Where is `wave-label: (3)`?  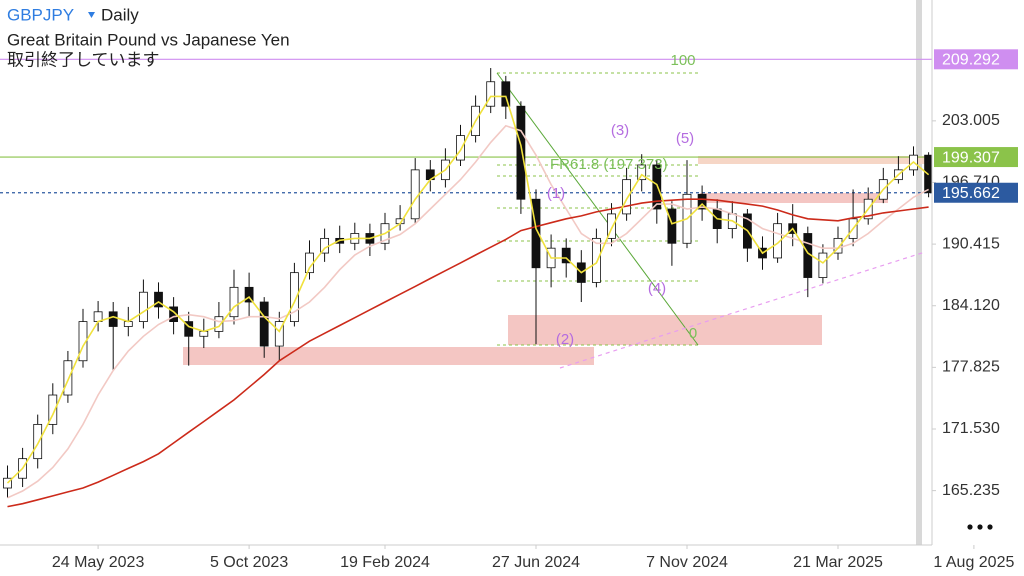 wave-label: (3) is located at coordinates (620, 130).